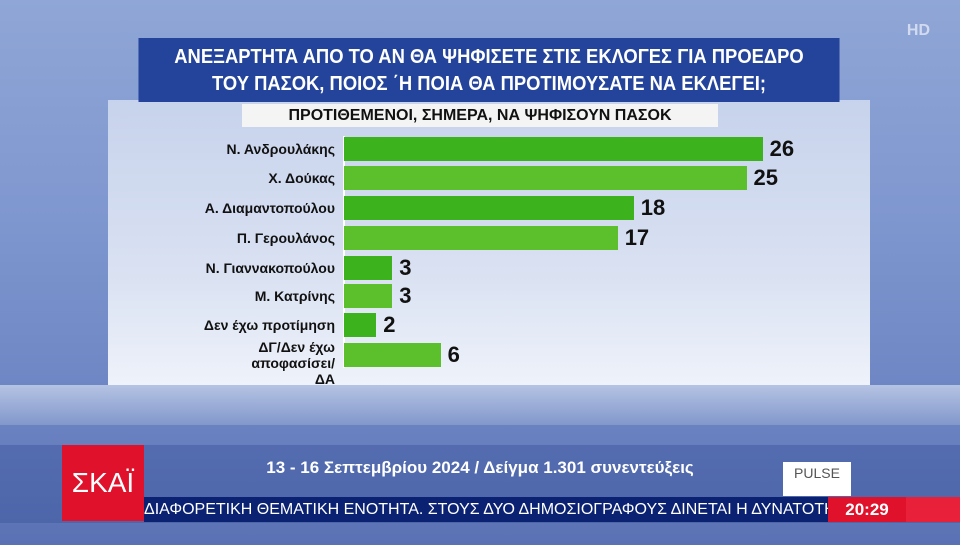 Image resolution: width=960 pixels, height=545 pixels. Describe the element at coordinates (653, 207) in the screenshot. I see `value-label: 18` at that location.